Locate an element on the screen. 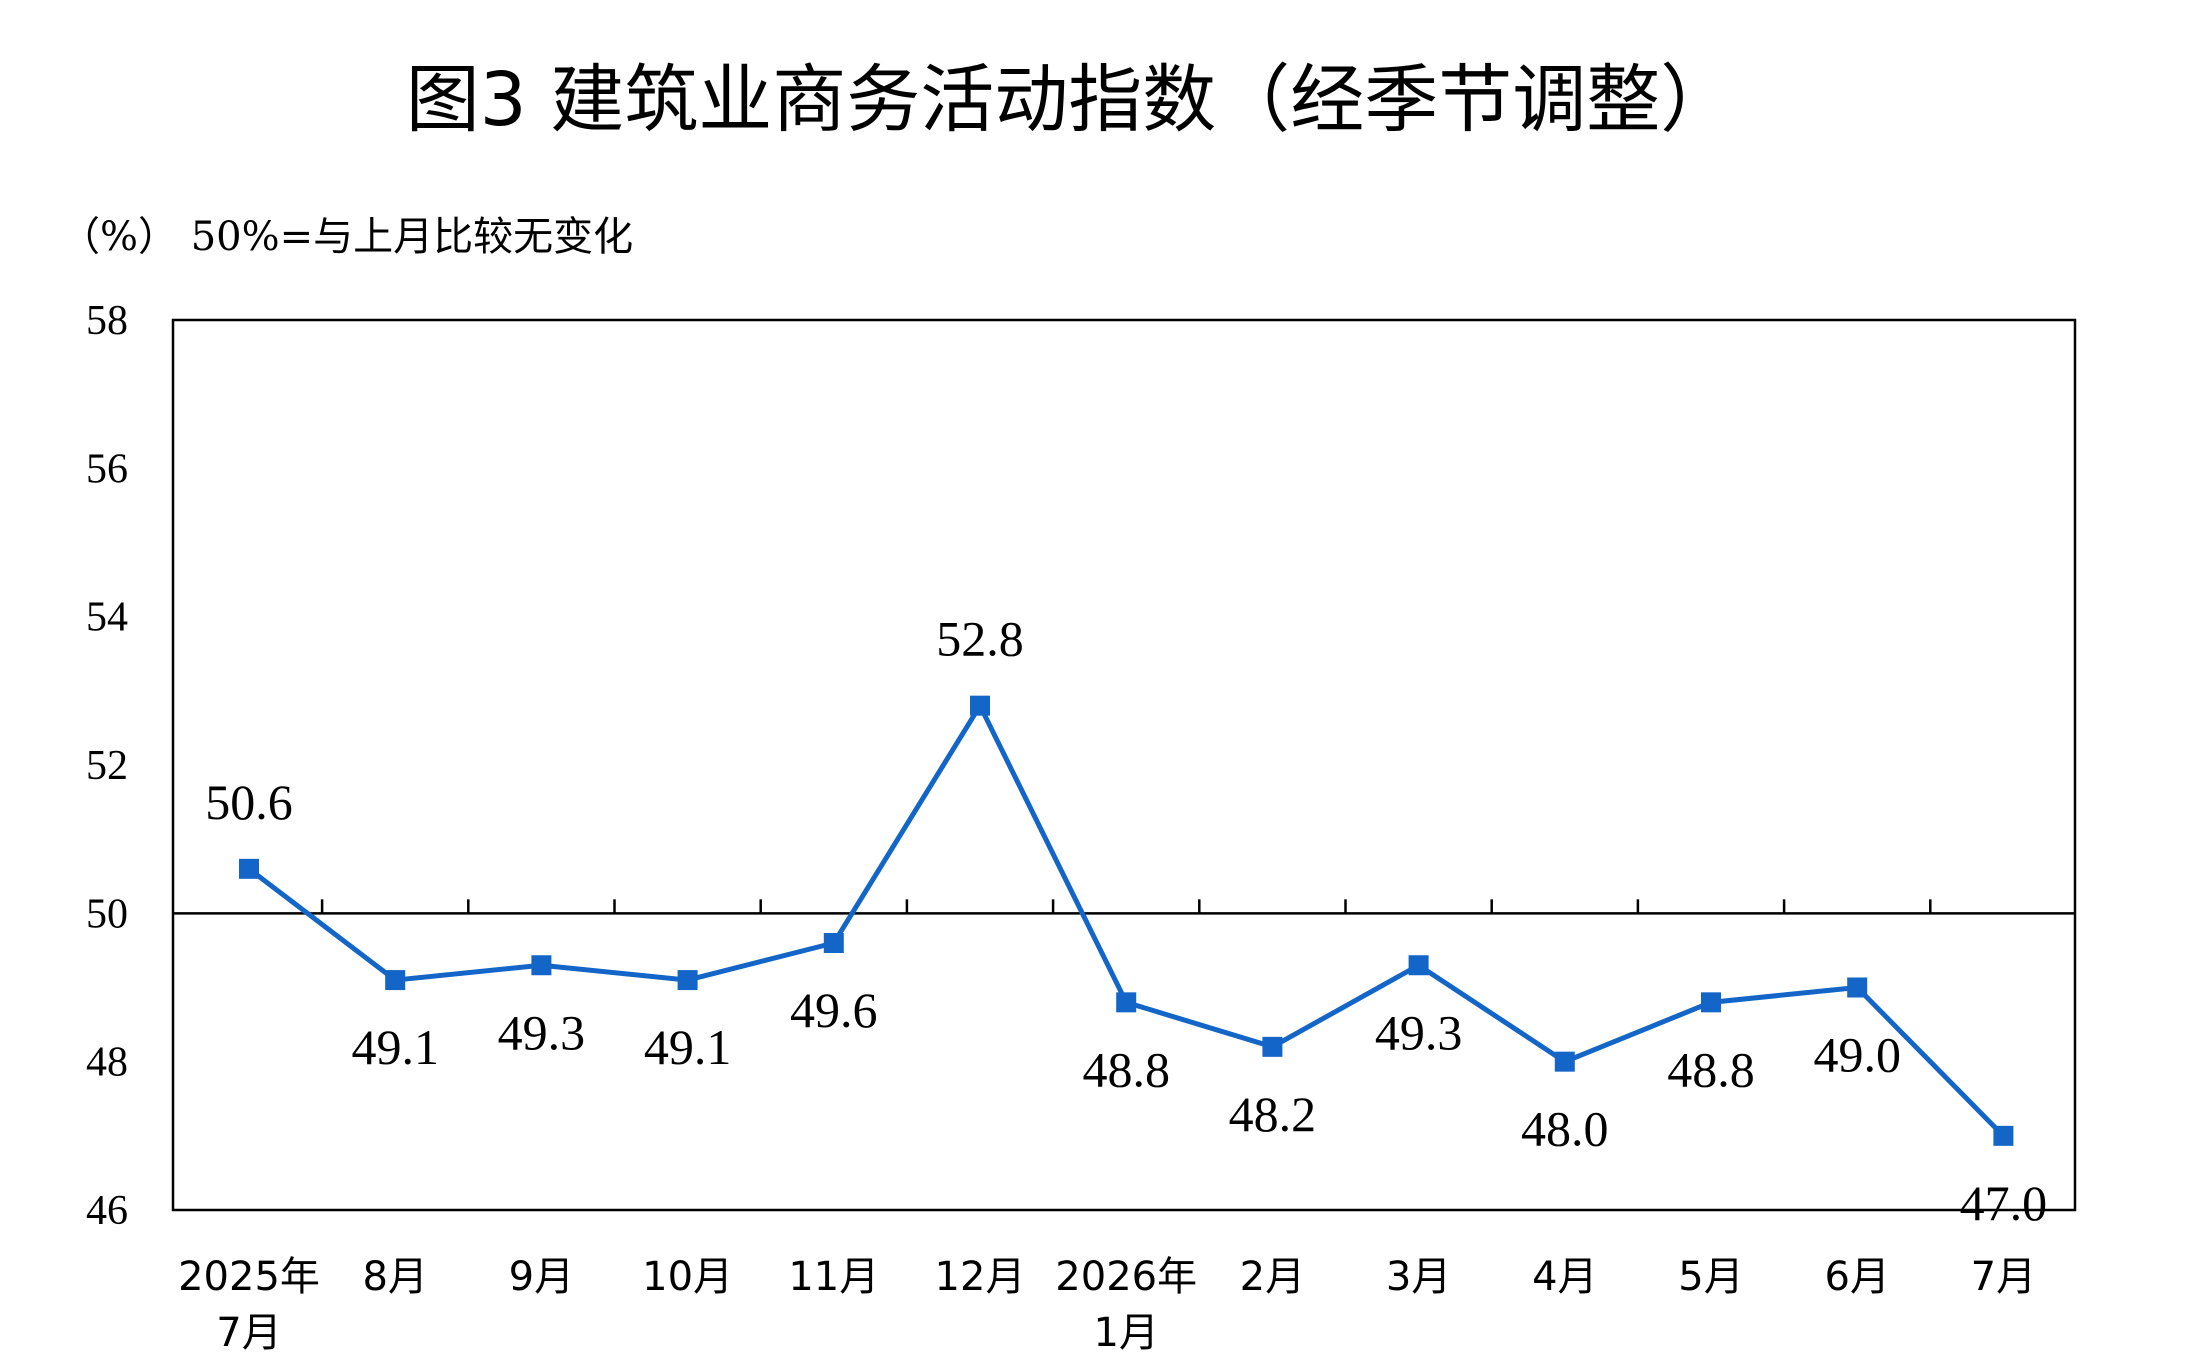  x-tick-label: 1月 is located at coordinates (1125, 1333).